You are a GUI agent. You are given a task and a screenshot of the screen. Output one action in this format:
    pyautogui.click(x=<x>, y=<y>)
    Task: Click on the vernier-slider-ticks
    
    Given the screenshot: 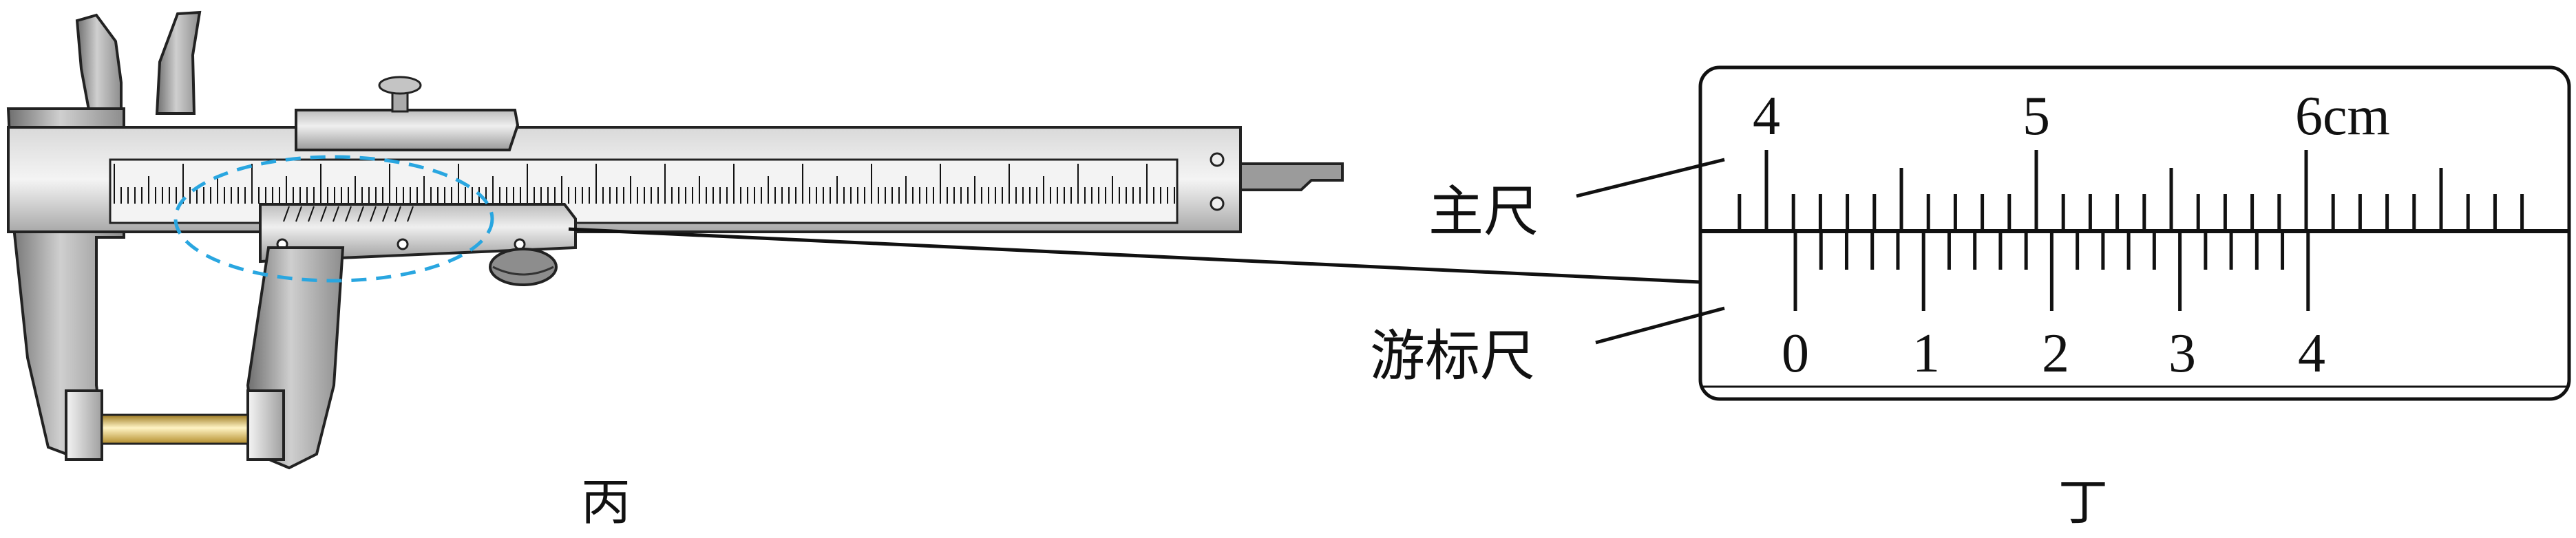 What is the action you would take?
    pyautogui.click(x=349, y=214)
    